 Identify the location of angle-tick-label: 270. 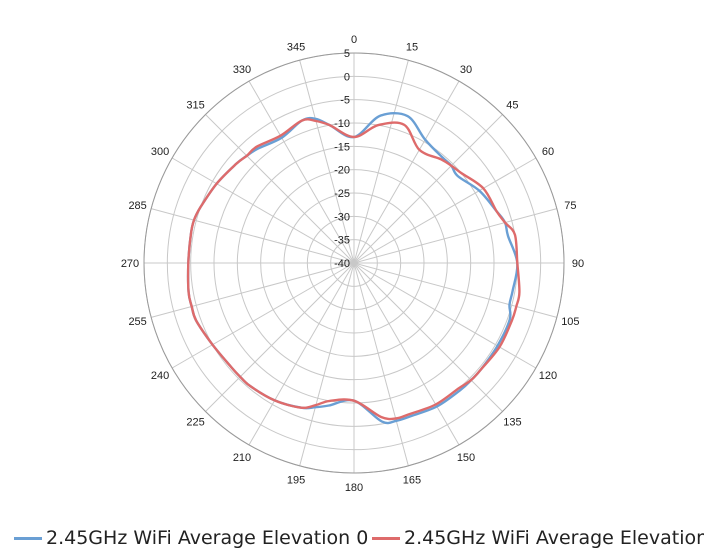
(130, 264).